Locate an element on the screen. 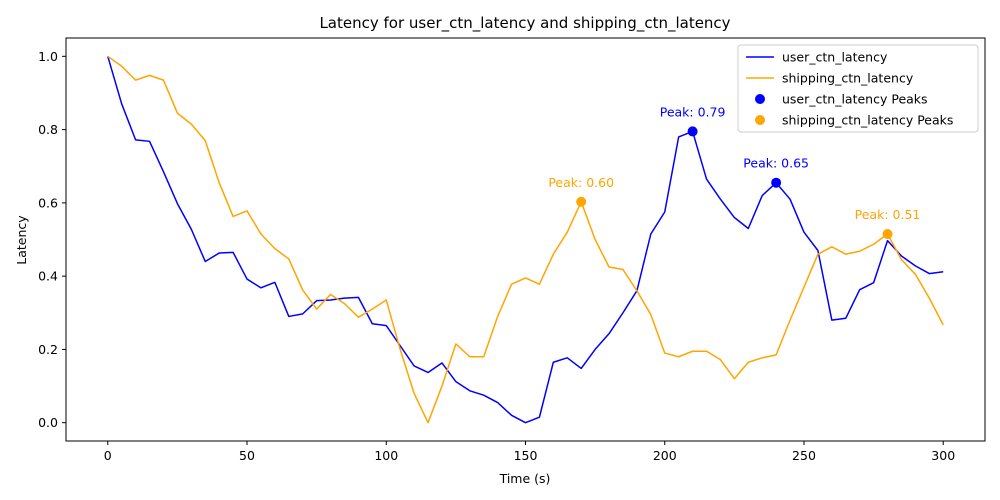 This screenshot has height=500, width=1000. y-axis: 0.0 0.2 0.4 0.6 0.8 1.0 is located at coordinates (52, 239).